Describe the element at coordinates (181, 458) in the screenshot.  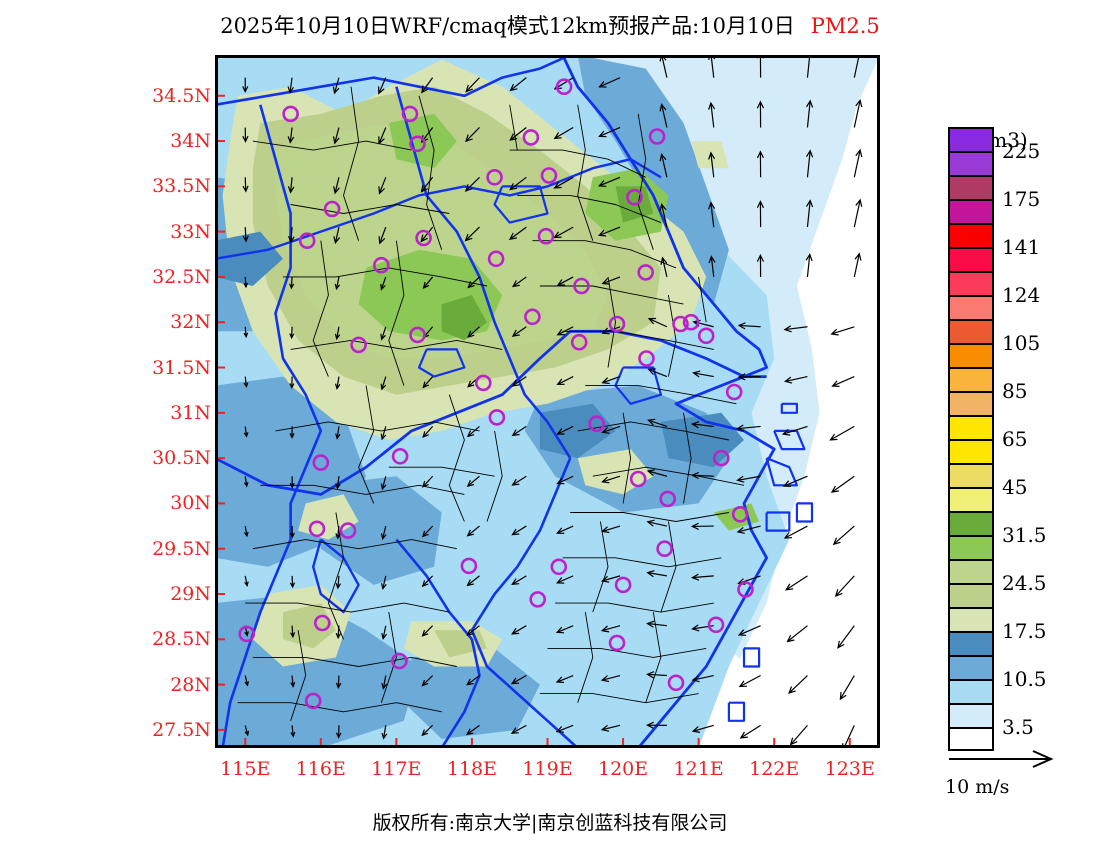
I see `lat-tick-label: 30.5N` at that location.